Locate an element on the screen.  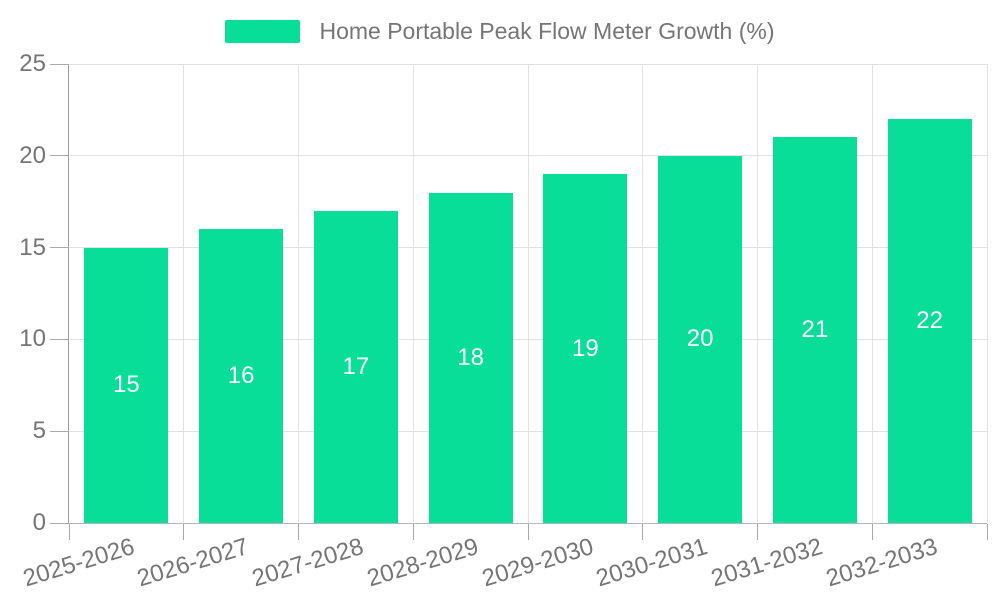
bar-2028-2029: 18 is located at coordinates (470, 357).